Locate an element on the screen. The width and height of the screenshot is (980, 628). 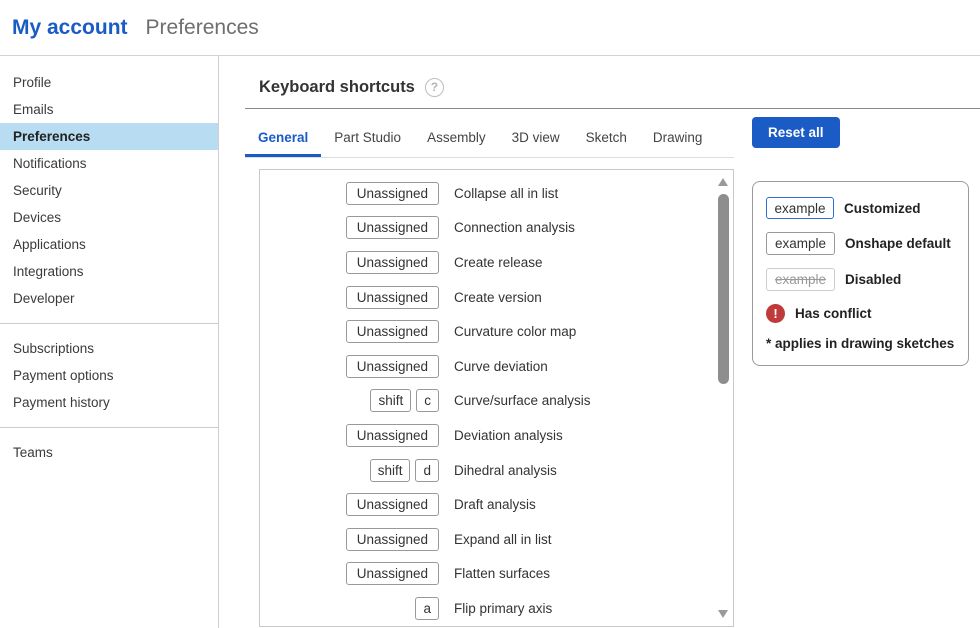
shortcut-action-label: Collapse all in list is located at coordinates (506, 193).